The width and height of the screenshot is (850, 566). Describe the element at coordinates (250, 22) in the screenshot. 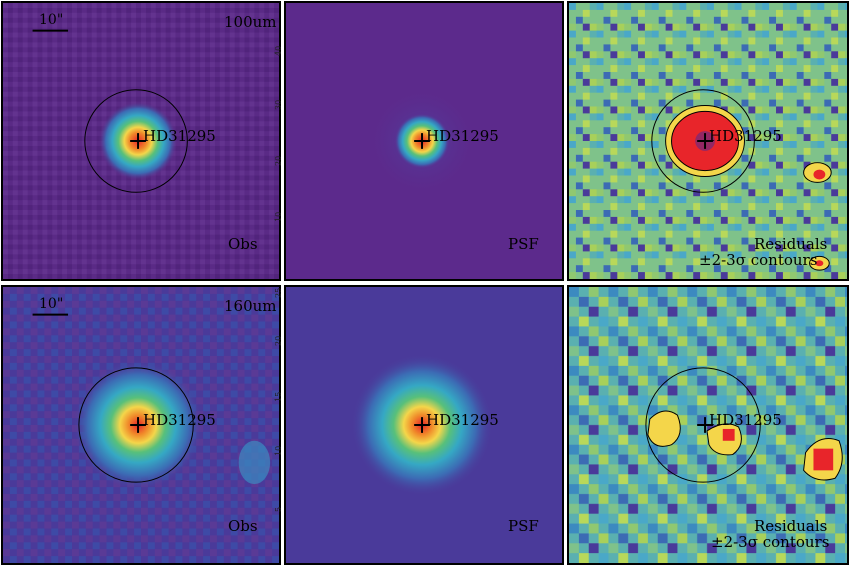

I see `band-label: 100um` at that location.